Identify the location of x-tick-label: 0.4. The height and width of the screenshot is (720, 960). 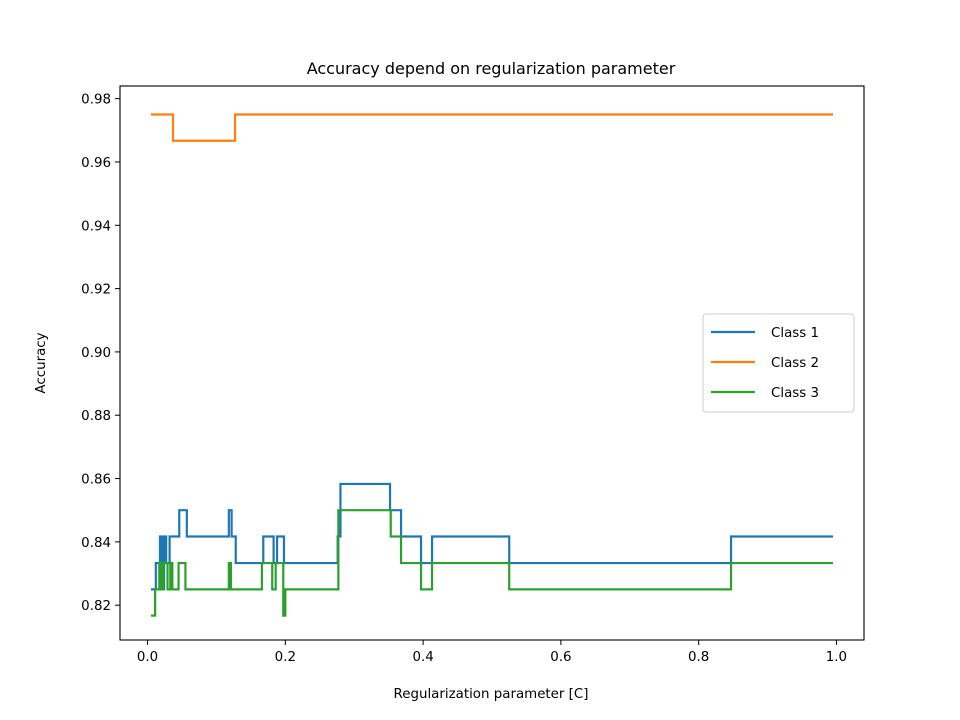
(422, 657).